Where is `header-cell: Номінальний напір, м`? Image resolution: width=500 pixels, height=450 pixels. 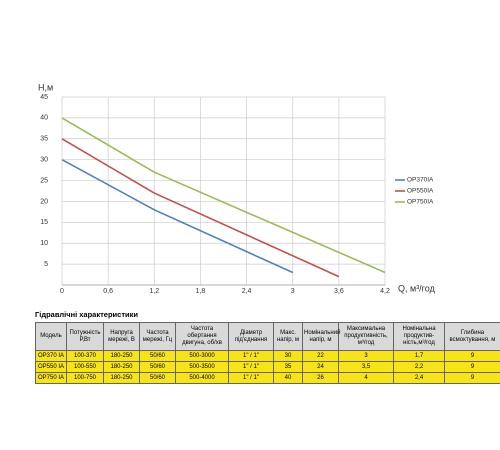
header-cell: Номінальний напір, м is located at coordinates (321, 336).